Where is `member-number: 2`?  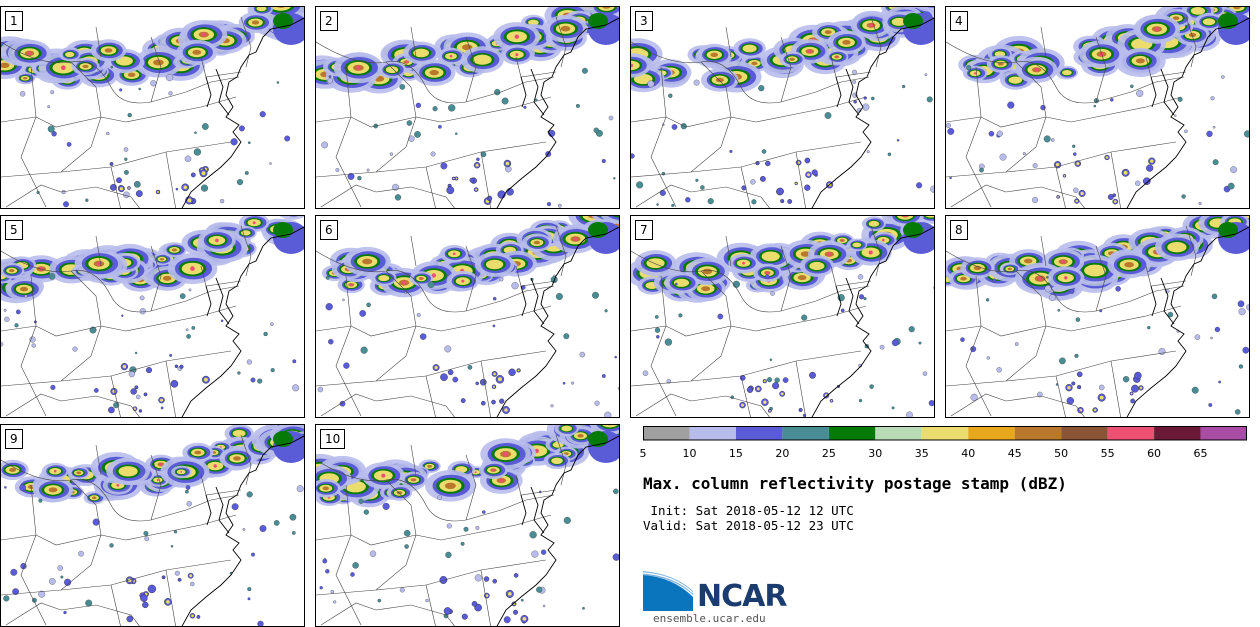 member-number: 2 is located at coordinates (329, 21).